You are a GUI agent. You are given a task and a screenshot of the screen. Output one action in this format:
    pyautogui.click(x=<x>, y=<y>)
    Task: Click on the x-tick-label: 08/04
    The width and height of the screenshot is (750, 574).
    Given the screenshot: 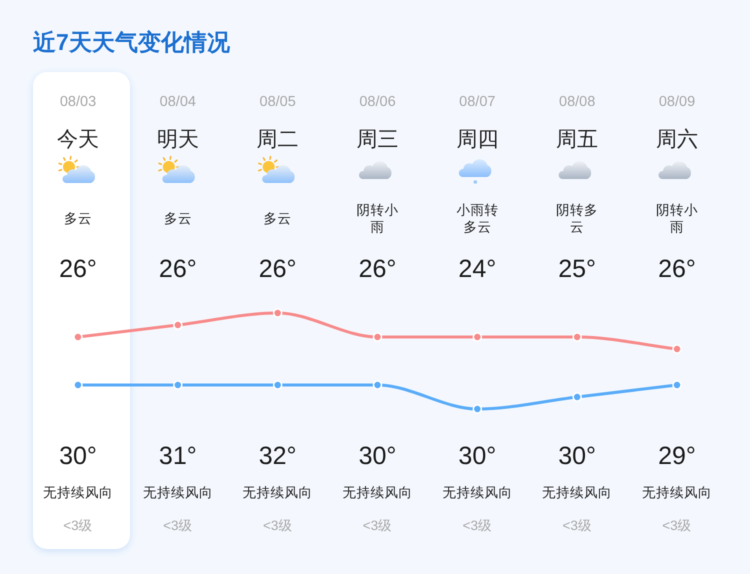 What is the action you would take?
    pyautogui.click(x=178, y=102)
    